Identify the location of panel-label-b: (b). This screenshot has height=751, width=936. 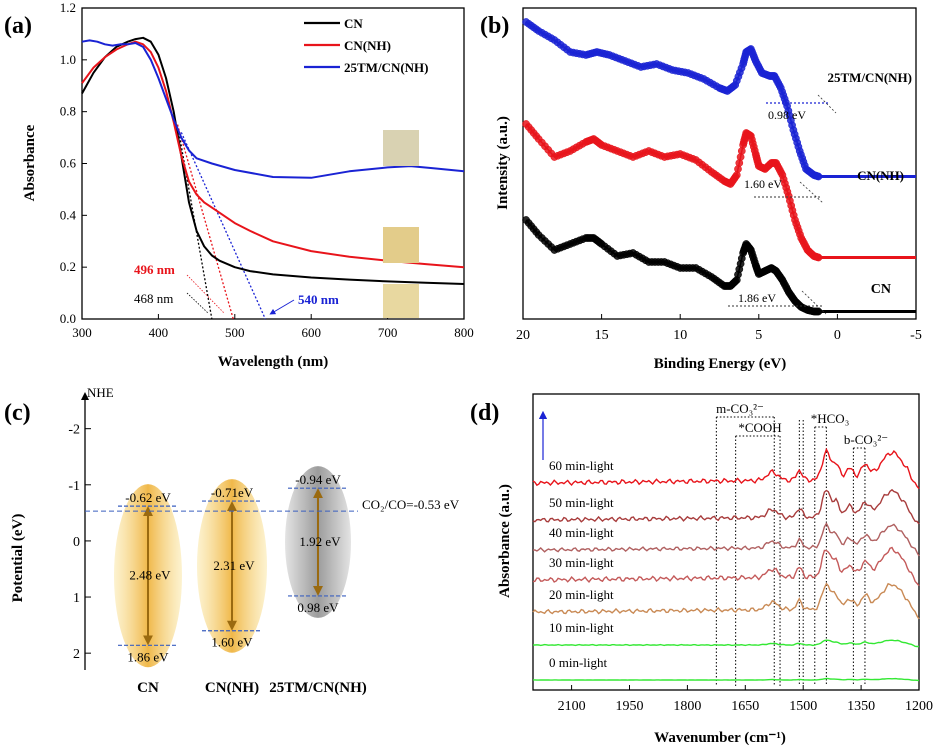
(494, 26).